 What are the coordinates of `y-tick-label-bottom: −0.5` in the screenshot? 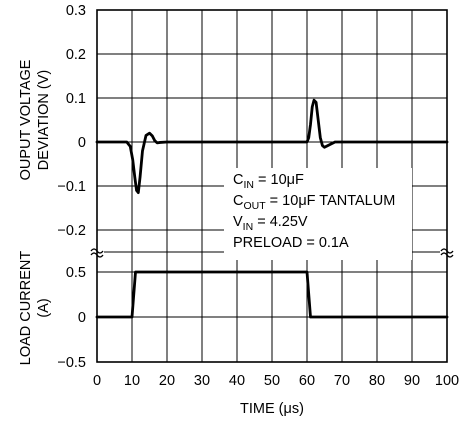 It's located at (71, 363).